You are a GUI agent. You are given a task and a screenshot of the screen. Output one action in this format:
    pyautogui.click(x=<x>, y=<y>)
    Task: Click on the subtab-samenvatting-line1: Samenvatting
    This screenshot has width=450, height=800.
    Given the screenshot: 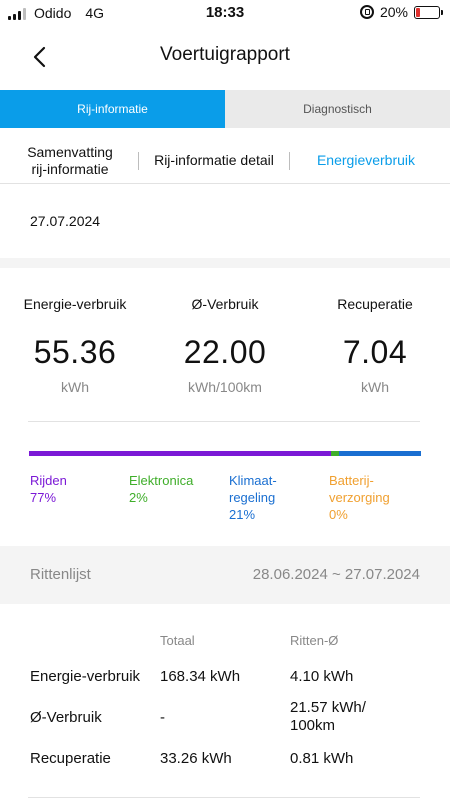 What is the action you would take?
    pyautogui.click(x=70, y=151)
    